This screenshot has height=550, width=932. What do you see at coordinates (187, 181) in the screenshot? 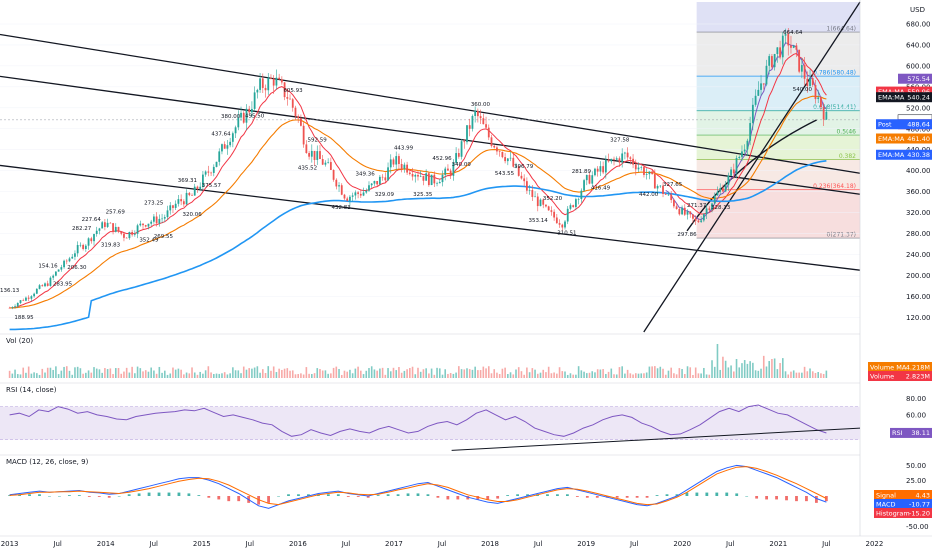
I see `price-annotation: 369.31` at bounding box center [187, 181].